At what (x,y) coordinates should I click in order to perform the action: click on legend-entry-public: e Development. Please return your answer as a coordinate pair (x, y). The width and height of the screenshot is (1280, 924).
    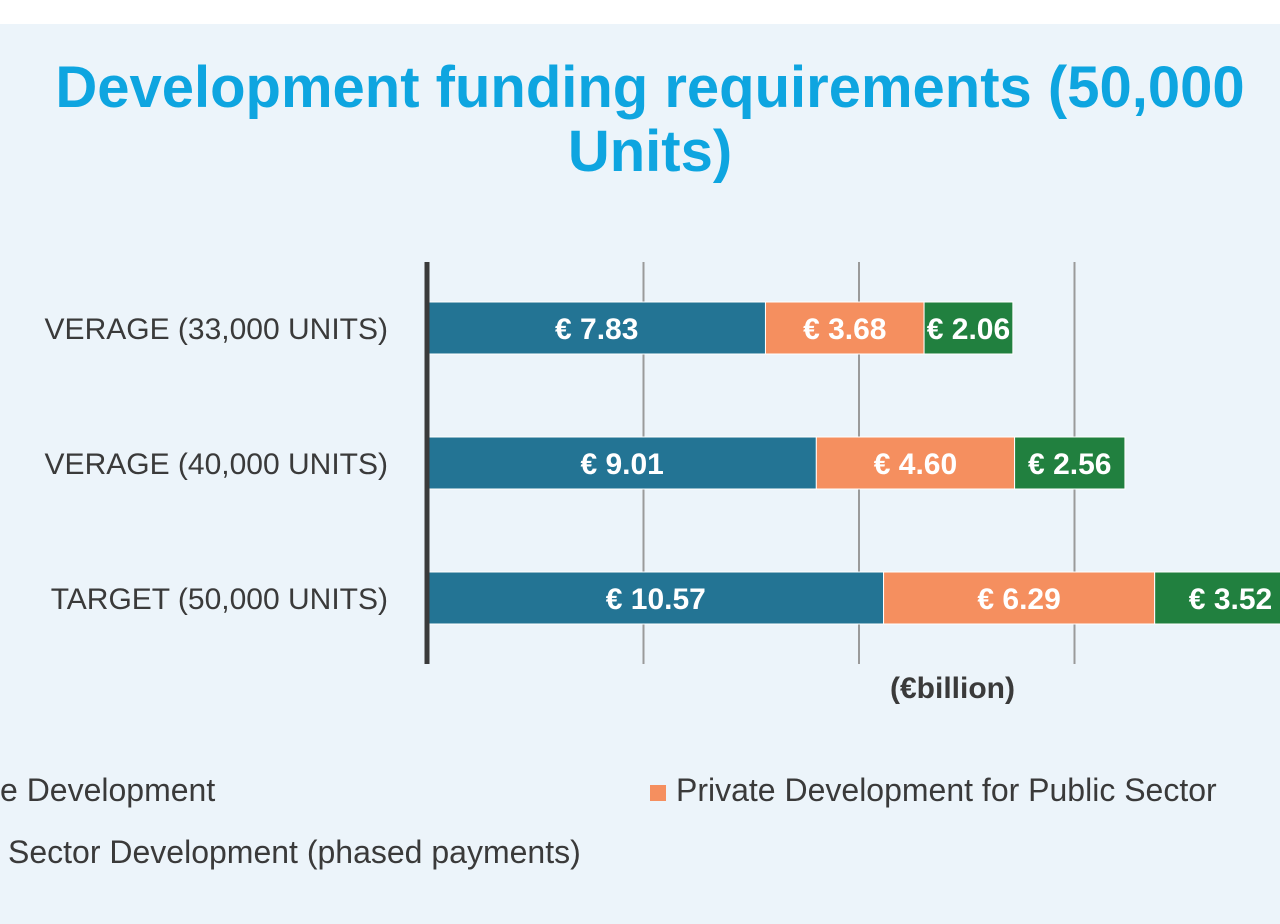
    Looking at the image, I should click on (107, 790).